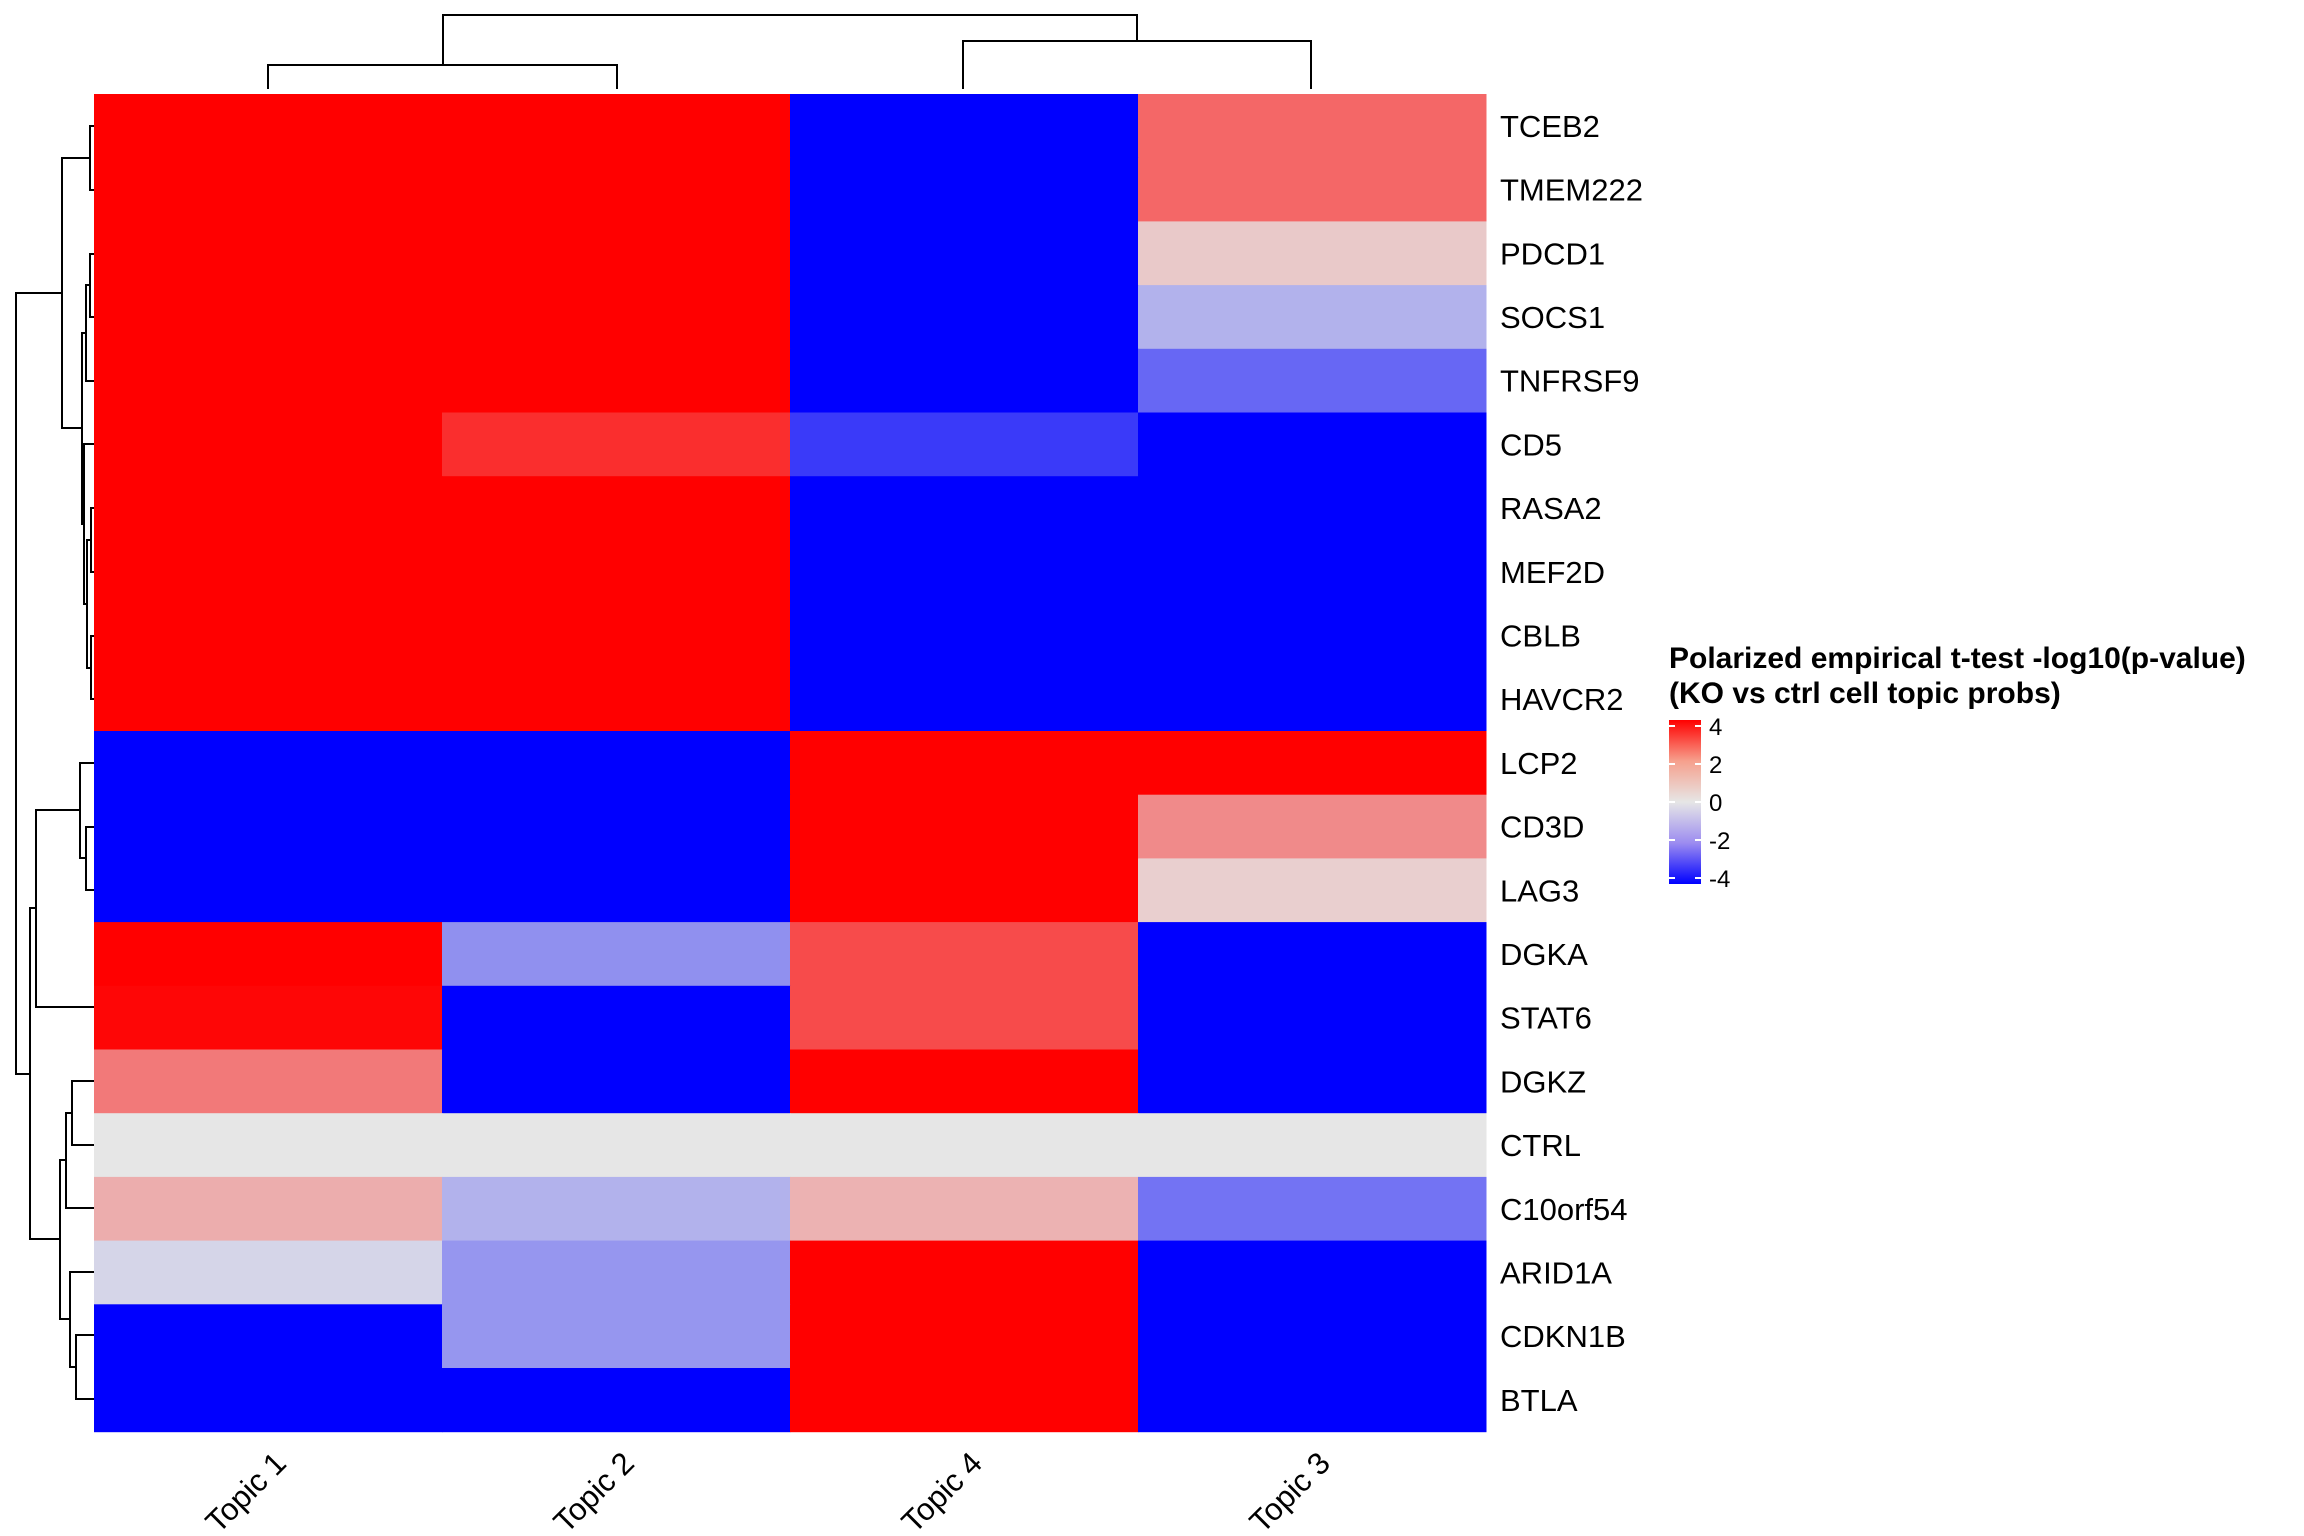 The image size is (2304, 1536). I want to click on legend-ticks: 4 2 0 -2 -4, so click(1699, 803).